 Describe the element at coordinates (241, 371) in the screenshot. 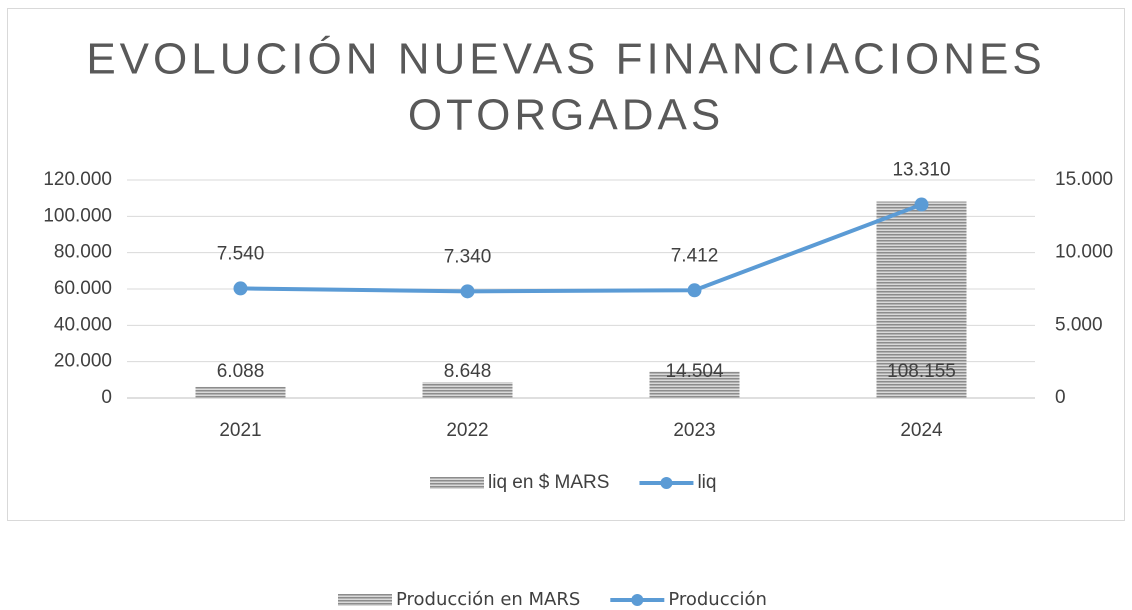

I see `bar-value-label: 6.088` at that location.